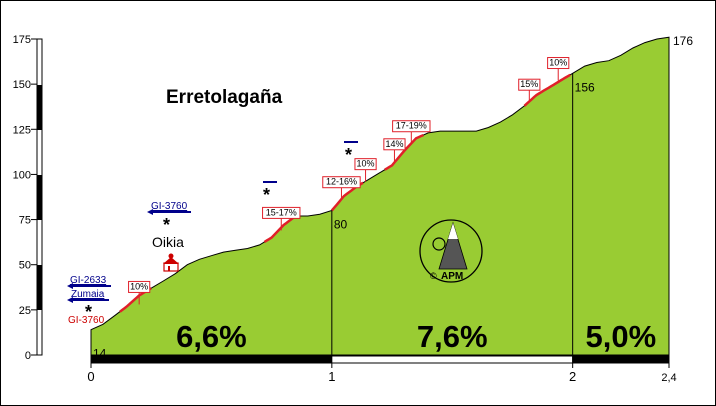 The width and height of the screenshot is (716, 406). I want to click on distance-bar, so click(380, 359).